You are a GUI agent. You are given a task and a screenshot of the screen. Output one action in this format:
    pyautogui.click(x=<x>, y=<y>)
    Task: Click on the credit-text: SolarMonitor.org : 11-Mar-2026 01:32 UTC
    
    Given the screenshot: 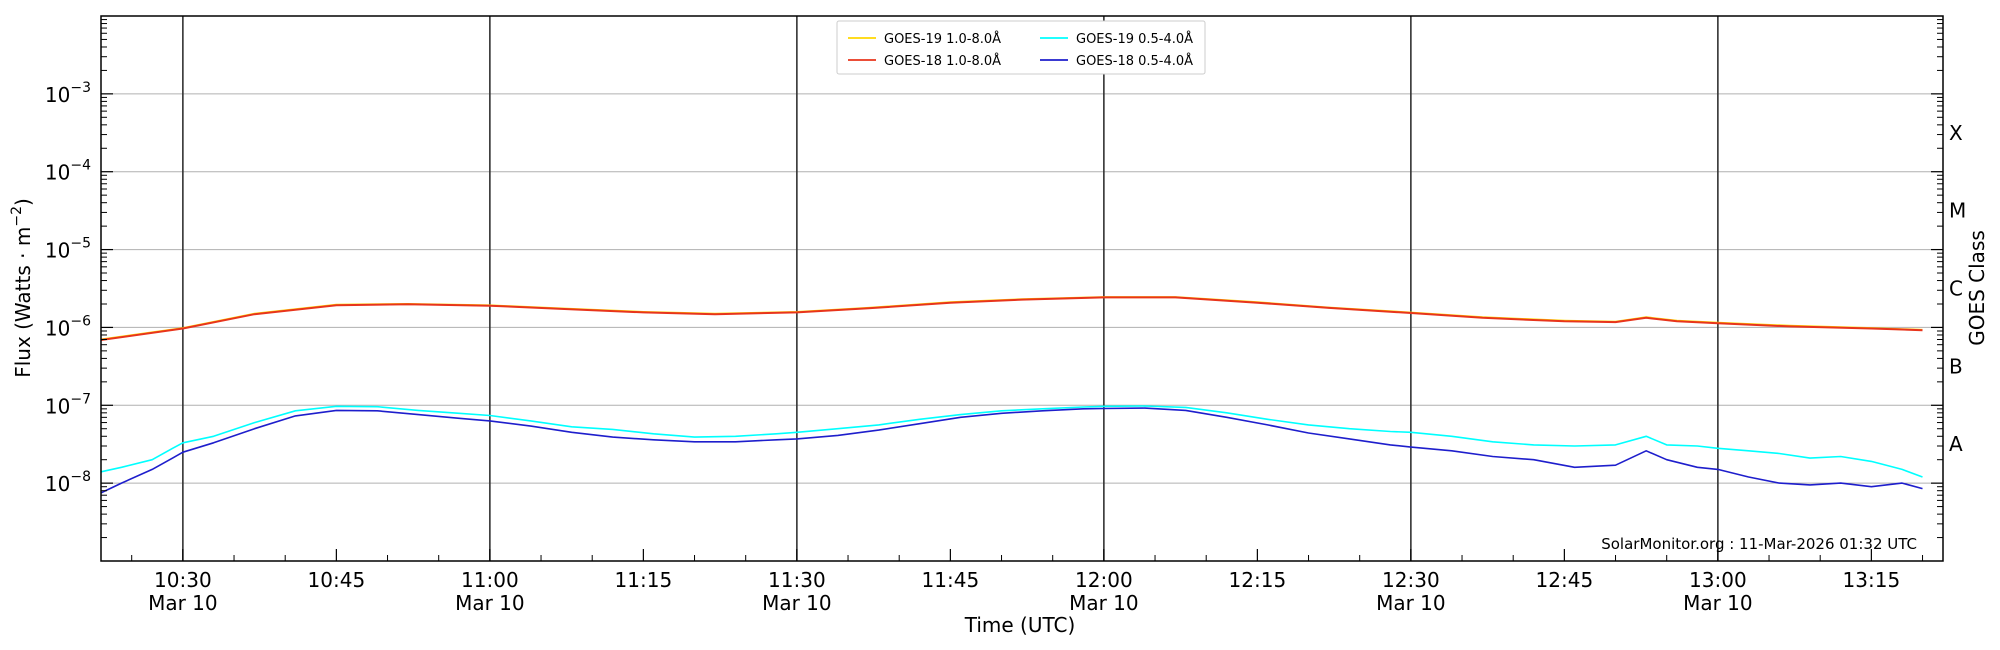 What is the action you would take?
    pyautogui.click(x=1759, y=544)
    